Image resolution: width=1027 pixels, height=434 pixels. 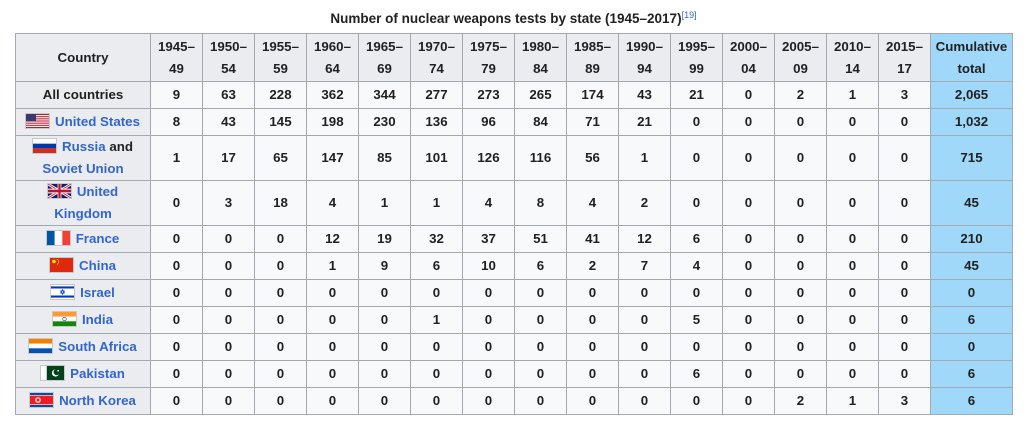 What do you see at coordinates (59, 191) in the screenshot?
I see `uk-flag-icon` at bounding box center [59, 191].